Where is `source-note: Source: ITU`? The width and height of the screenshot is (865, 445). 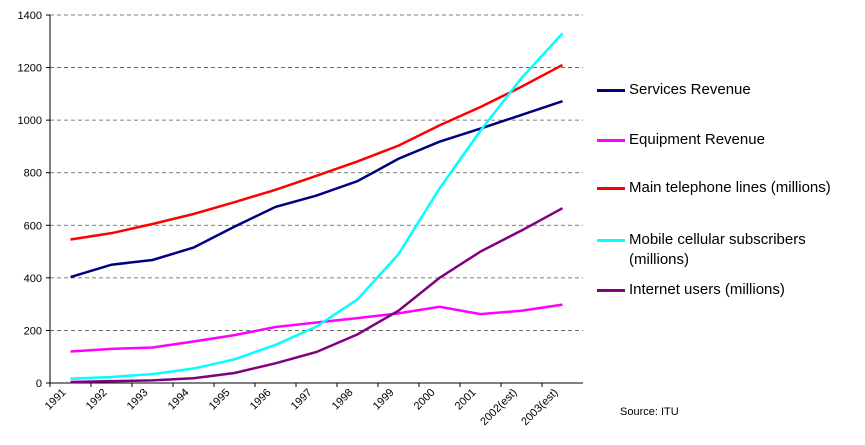
source-note: Source: ITU is located at coordinates (649, 412).